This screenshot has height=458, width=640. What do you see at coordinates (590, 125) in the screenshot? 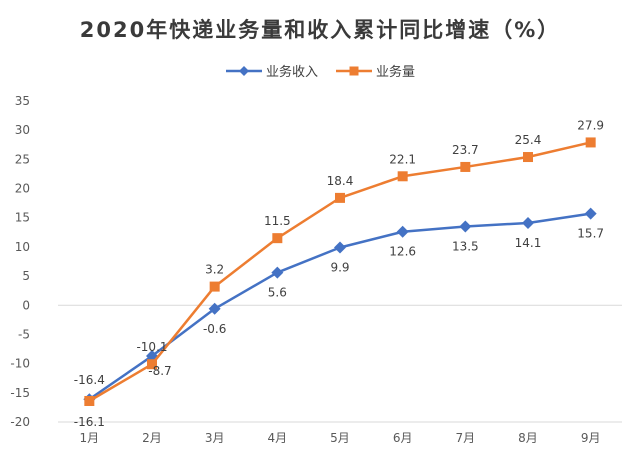
I see `data-label: 27.9` at bounding box center [590, 125].